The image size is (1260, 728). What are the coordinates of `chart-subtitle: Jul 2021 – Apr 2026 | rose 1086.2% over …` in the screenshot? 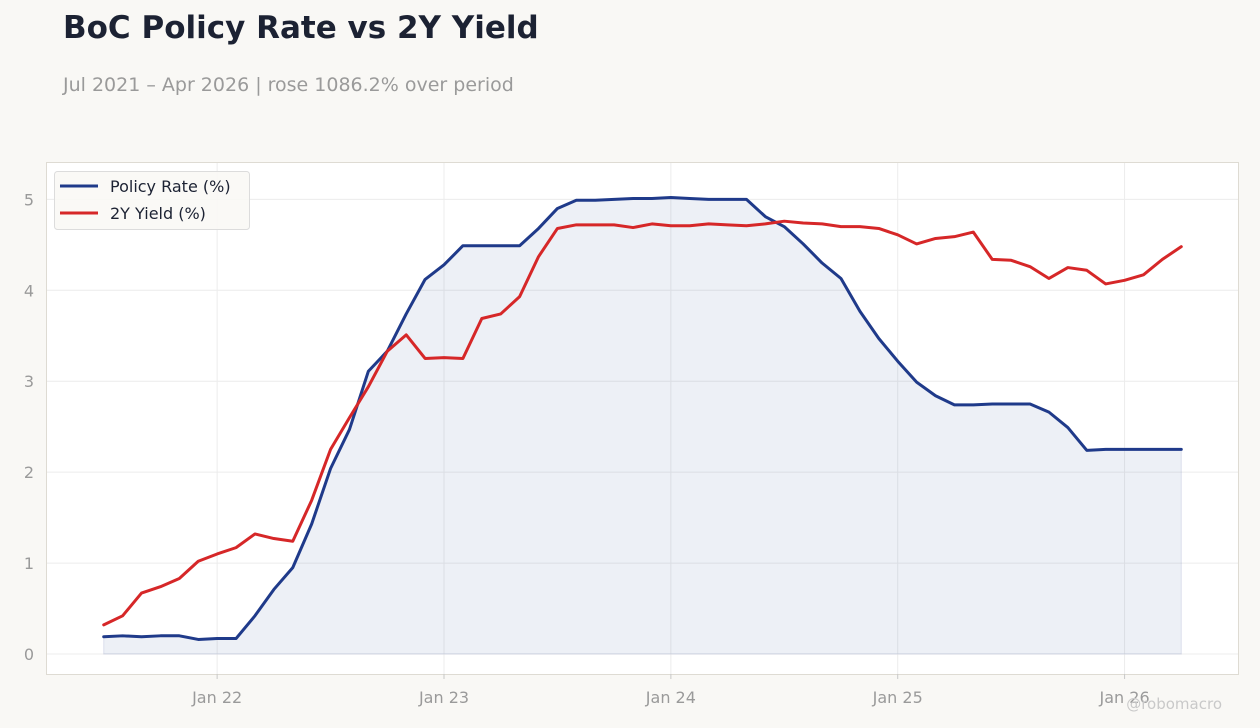 It's located at (288, 85).